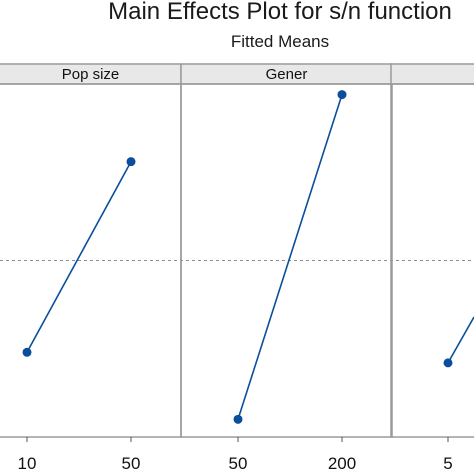 Image resolution: width=474 pixels, height=474 pixels. I want to click on panel-strip-m, so click(432, 74).